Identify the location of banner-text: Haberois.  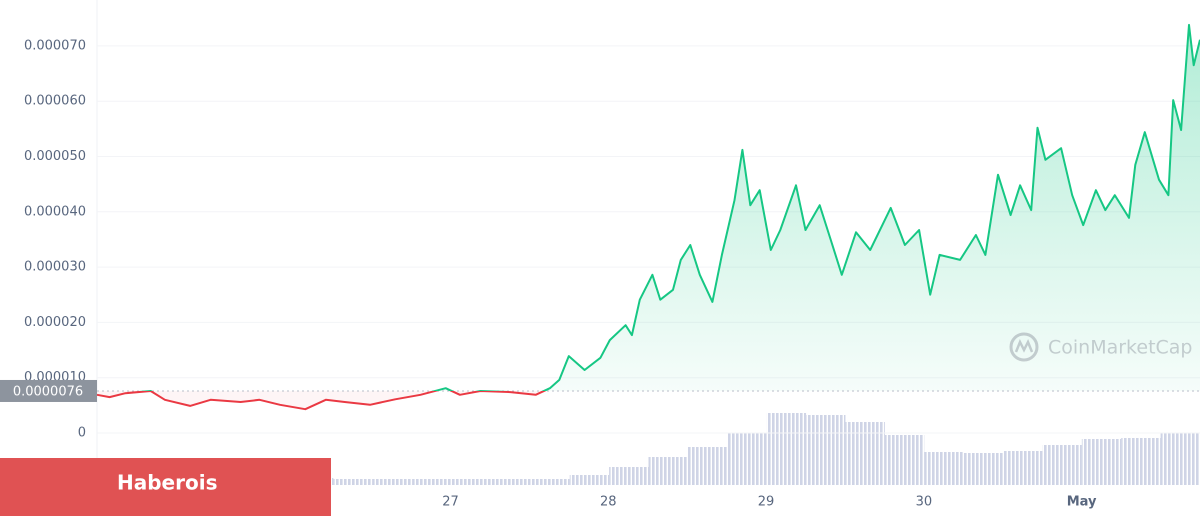
(167, 483).